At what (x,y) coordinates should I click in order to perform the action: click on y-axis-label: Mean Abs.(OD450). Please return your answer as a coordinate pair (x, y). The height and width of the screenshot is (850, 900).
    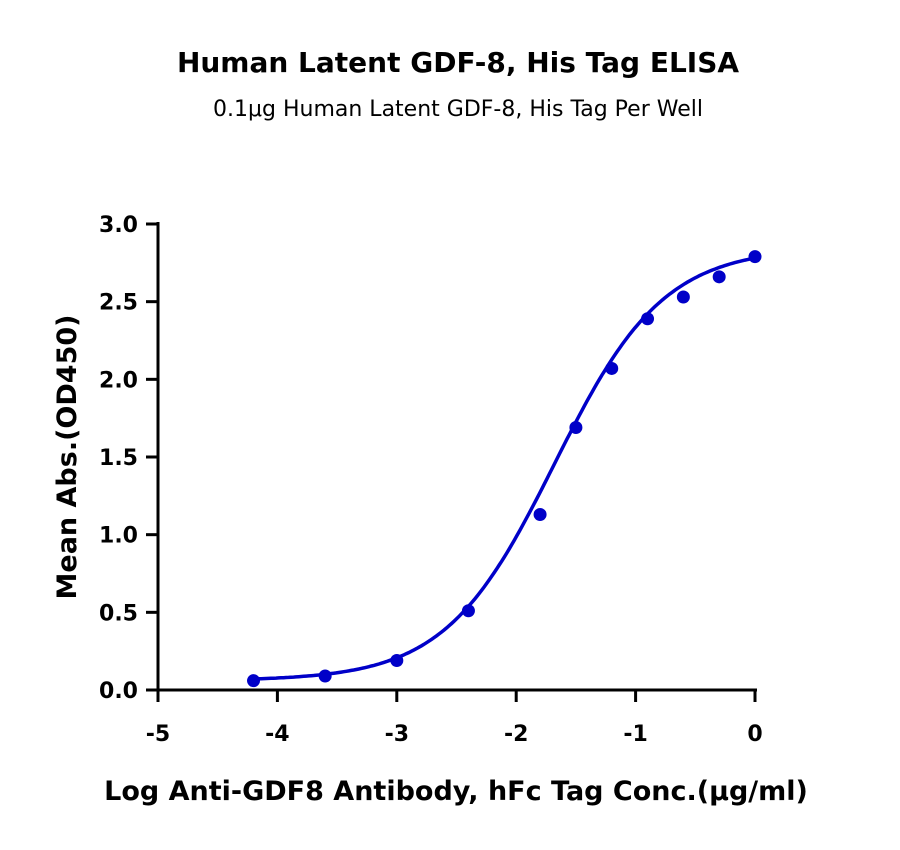
    Looking at the image, I should click on (67, 457).